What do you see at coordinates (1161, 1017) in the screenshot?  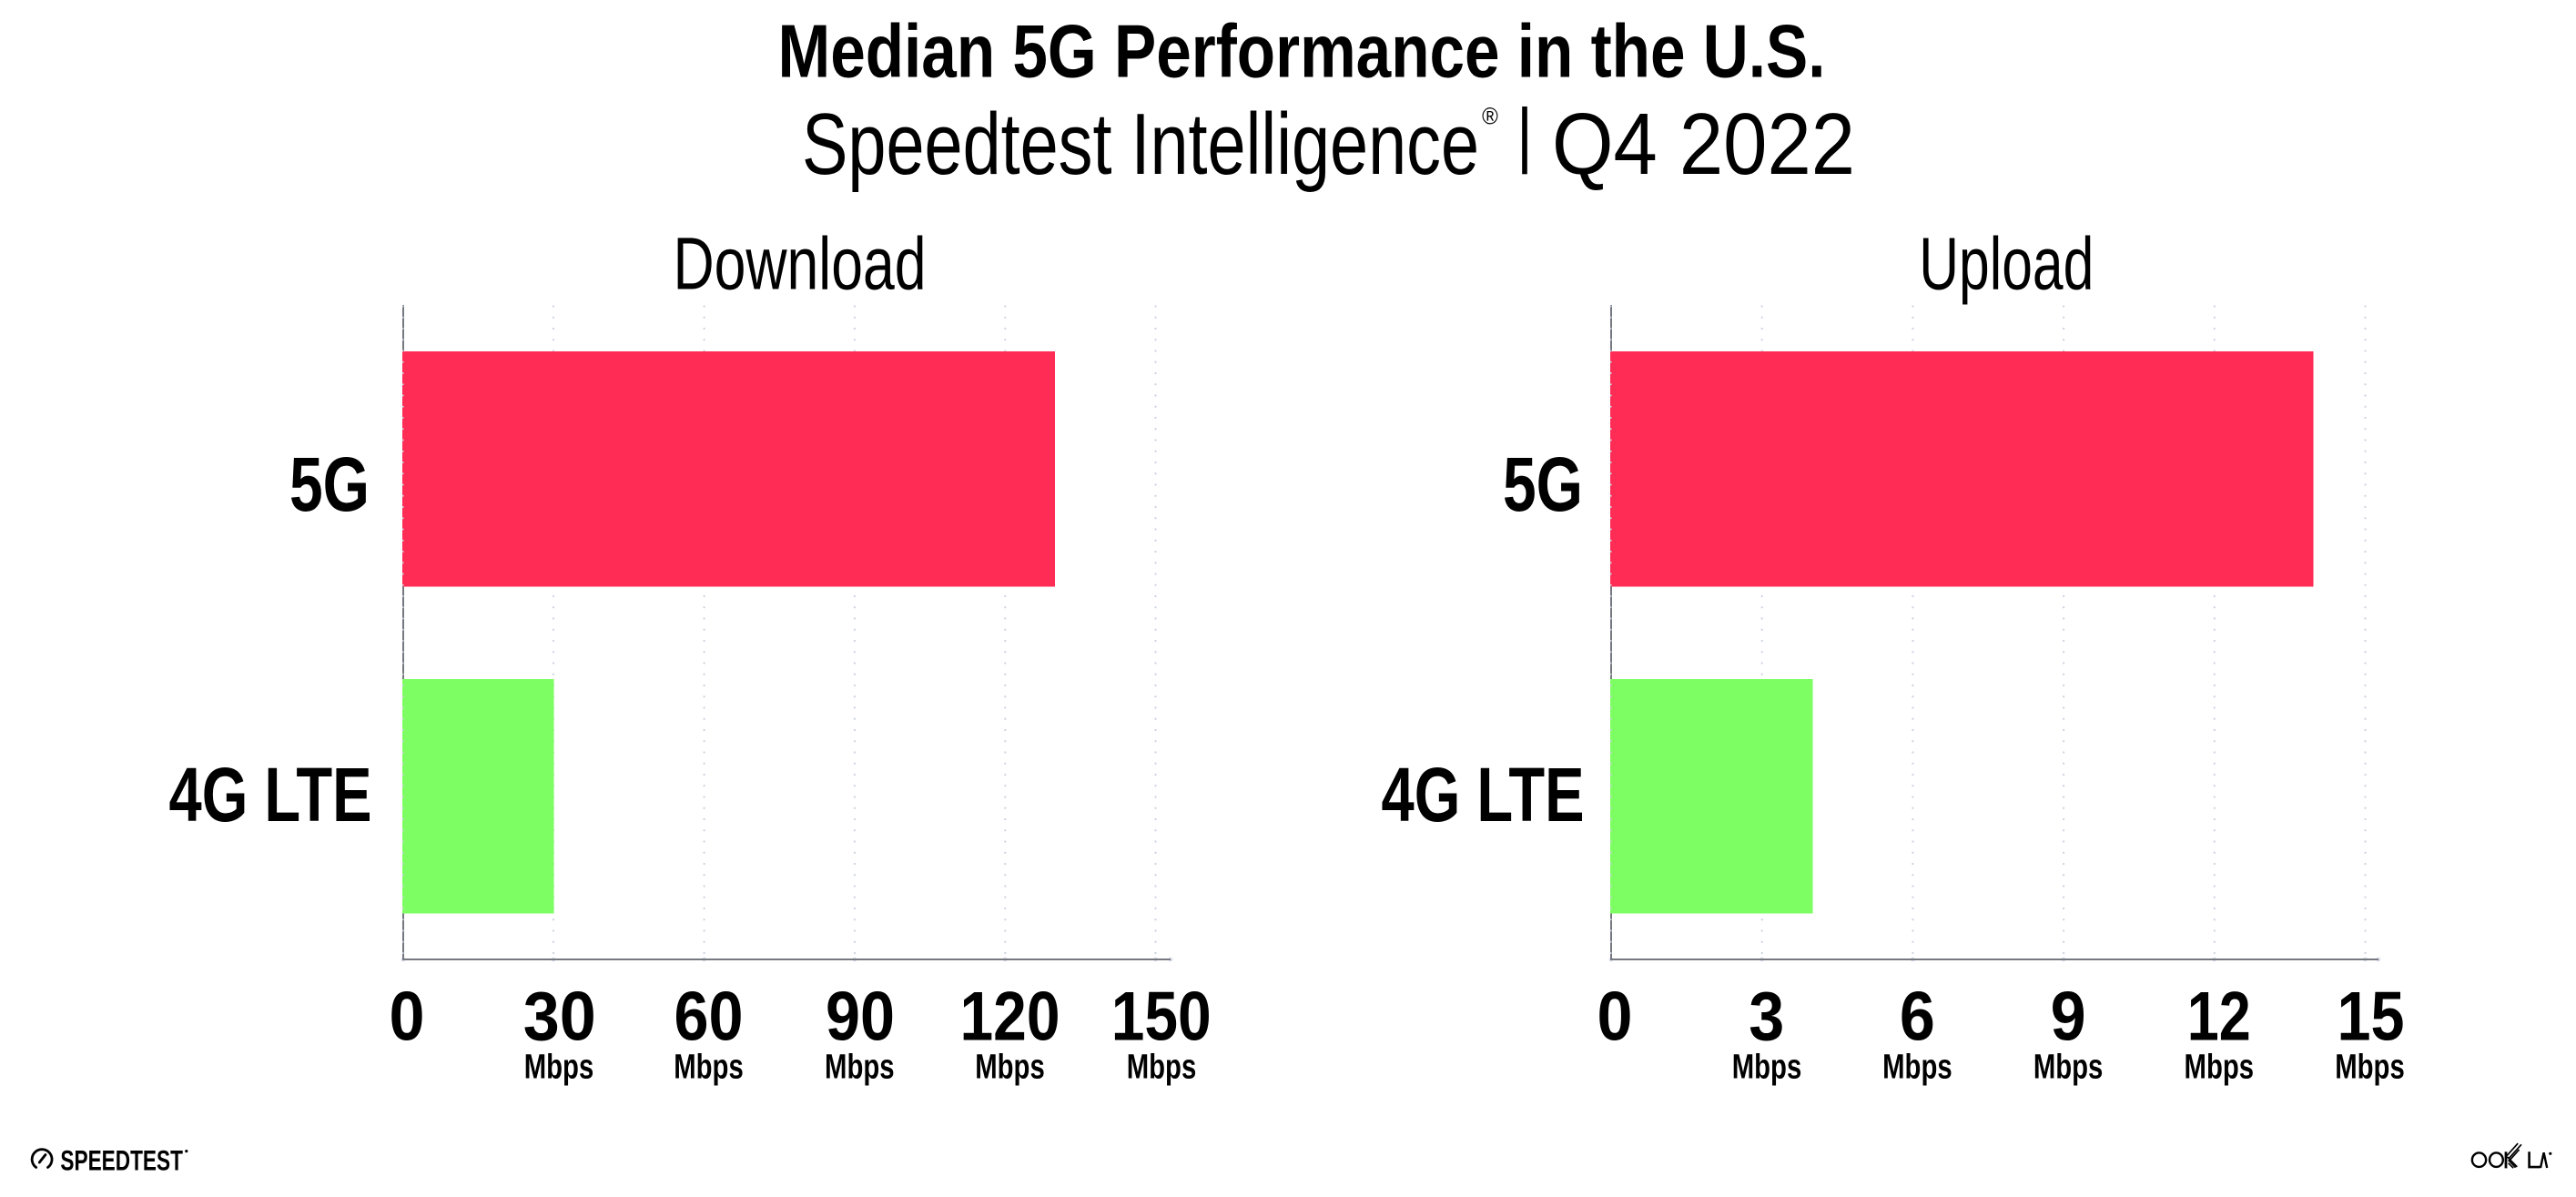 I see `svg-text: 150` at bounding box center [1161, 1017].